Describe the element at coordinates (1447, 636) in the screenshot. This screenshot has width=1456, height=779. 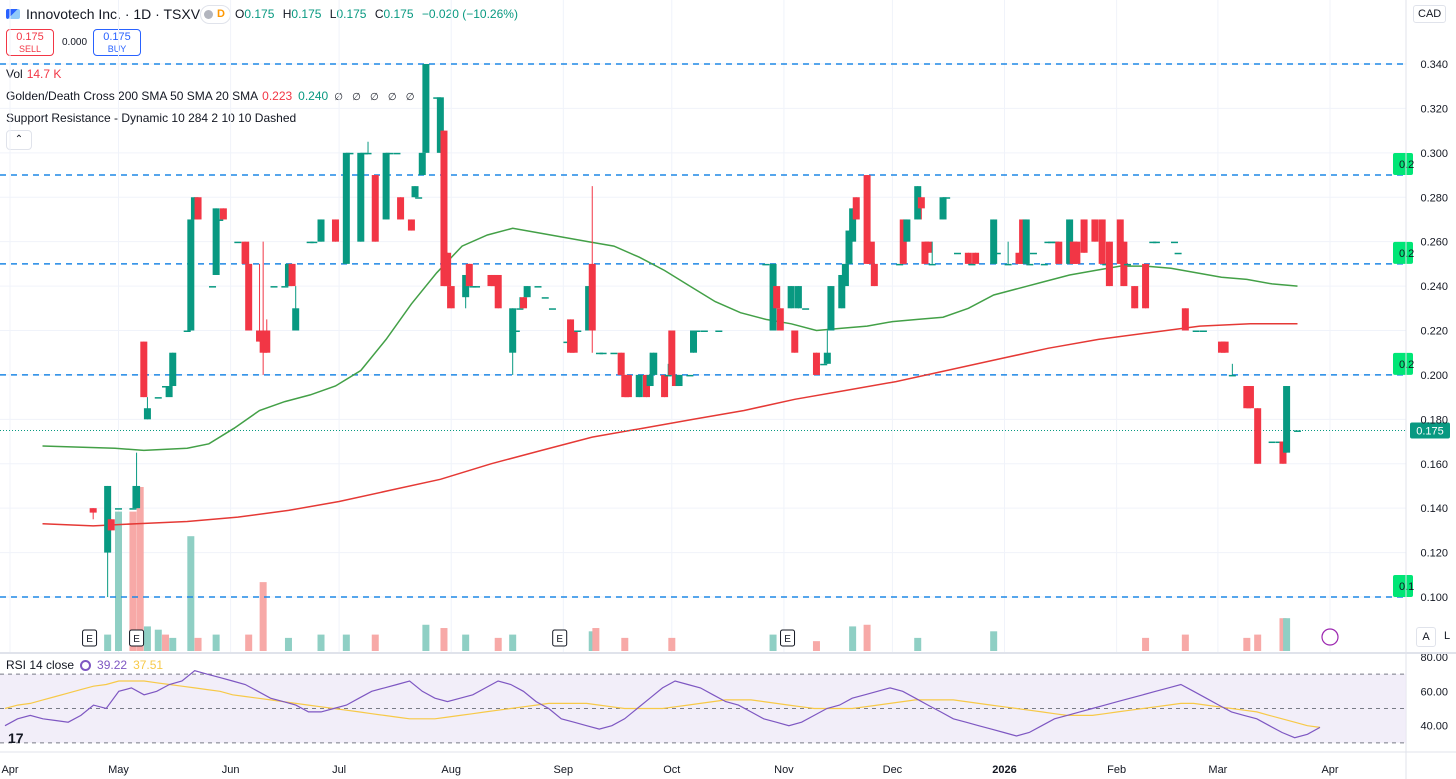
I see `log-scale-button: L` at that location.